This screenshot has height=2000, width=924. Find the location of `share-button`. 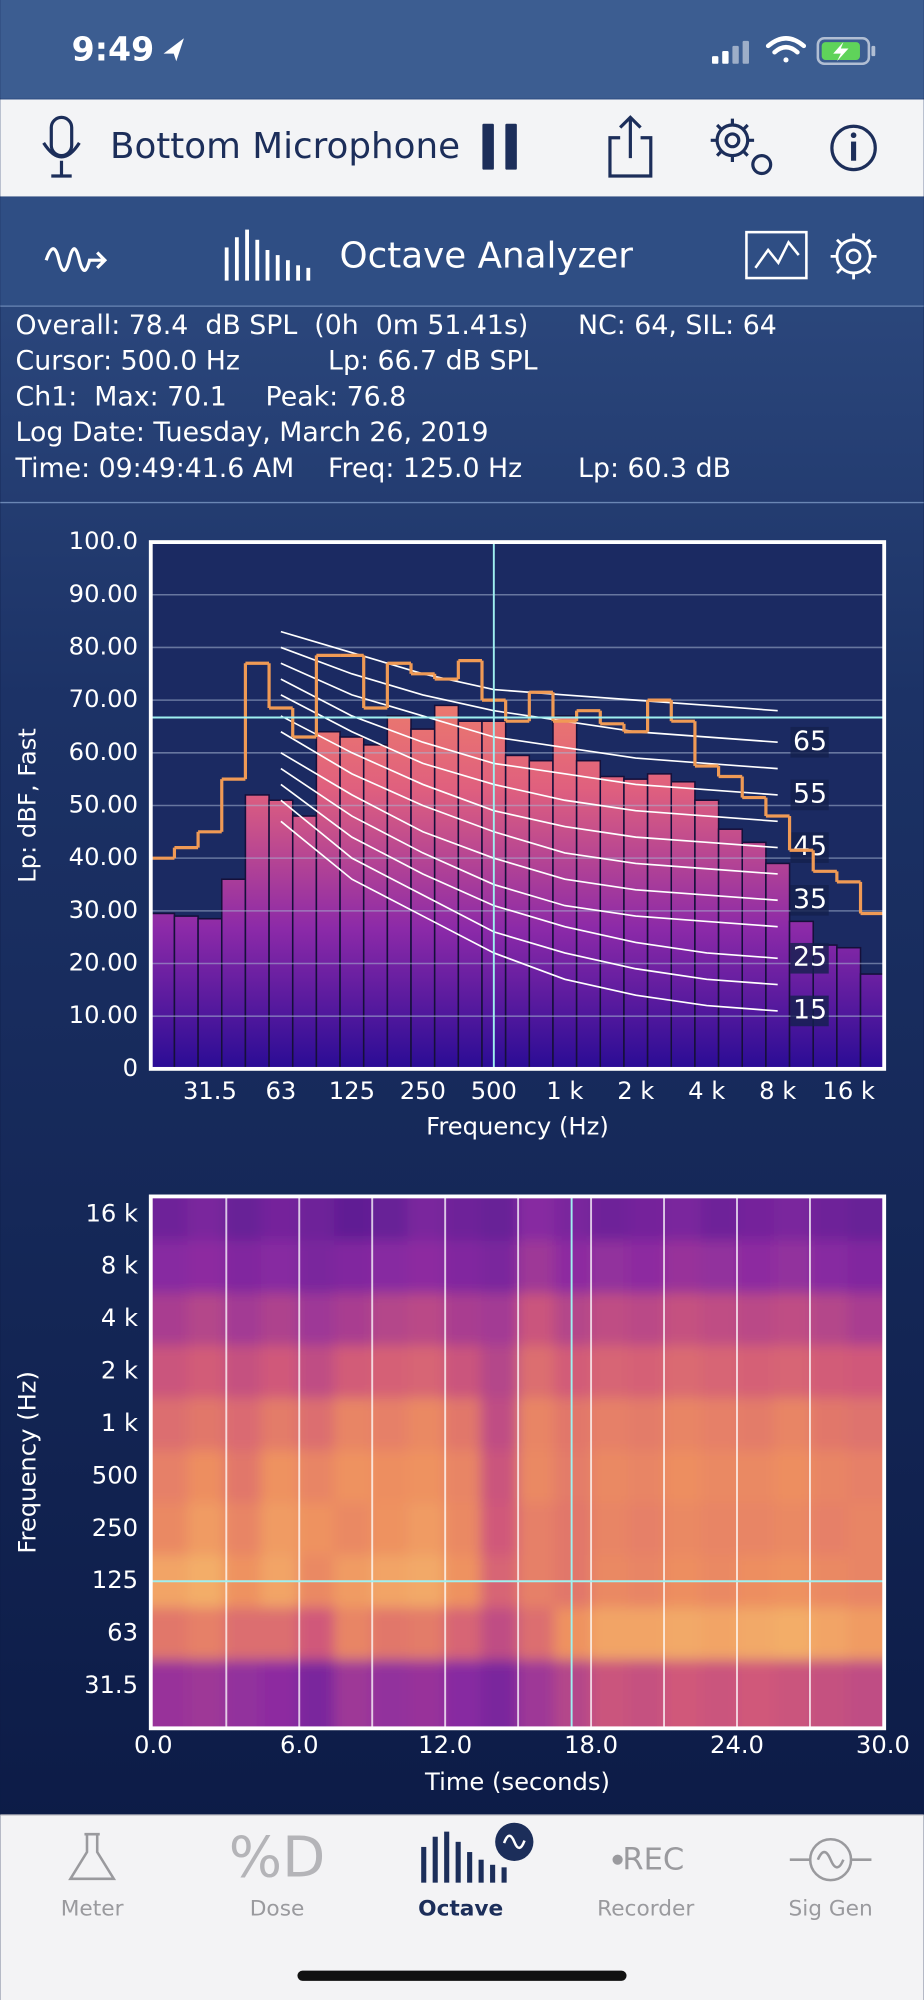

share-button is located at coordinates (630, 146).